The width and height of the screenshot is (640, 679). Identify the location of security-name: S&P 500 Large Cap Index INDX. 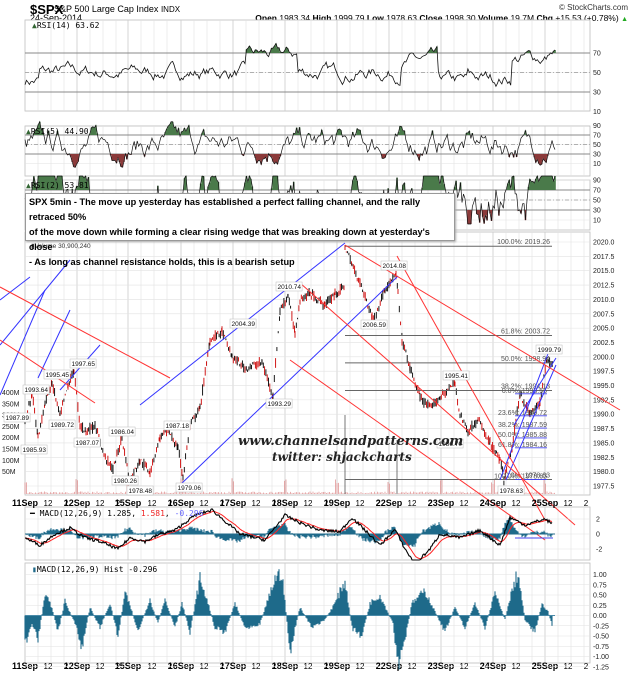
(117, 9).